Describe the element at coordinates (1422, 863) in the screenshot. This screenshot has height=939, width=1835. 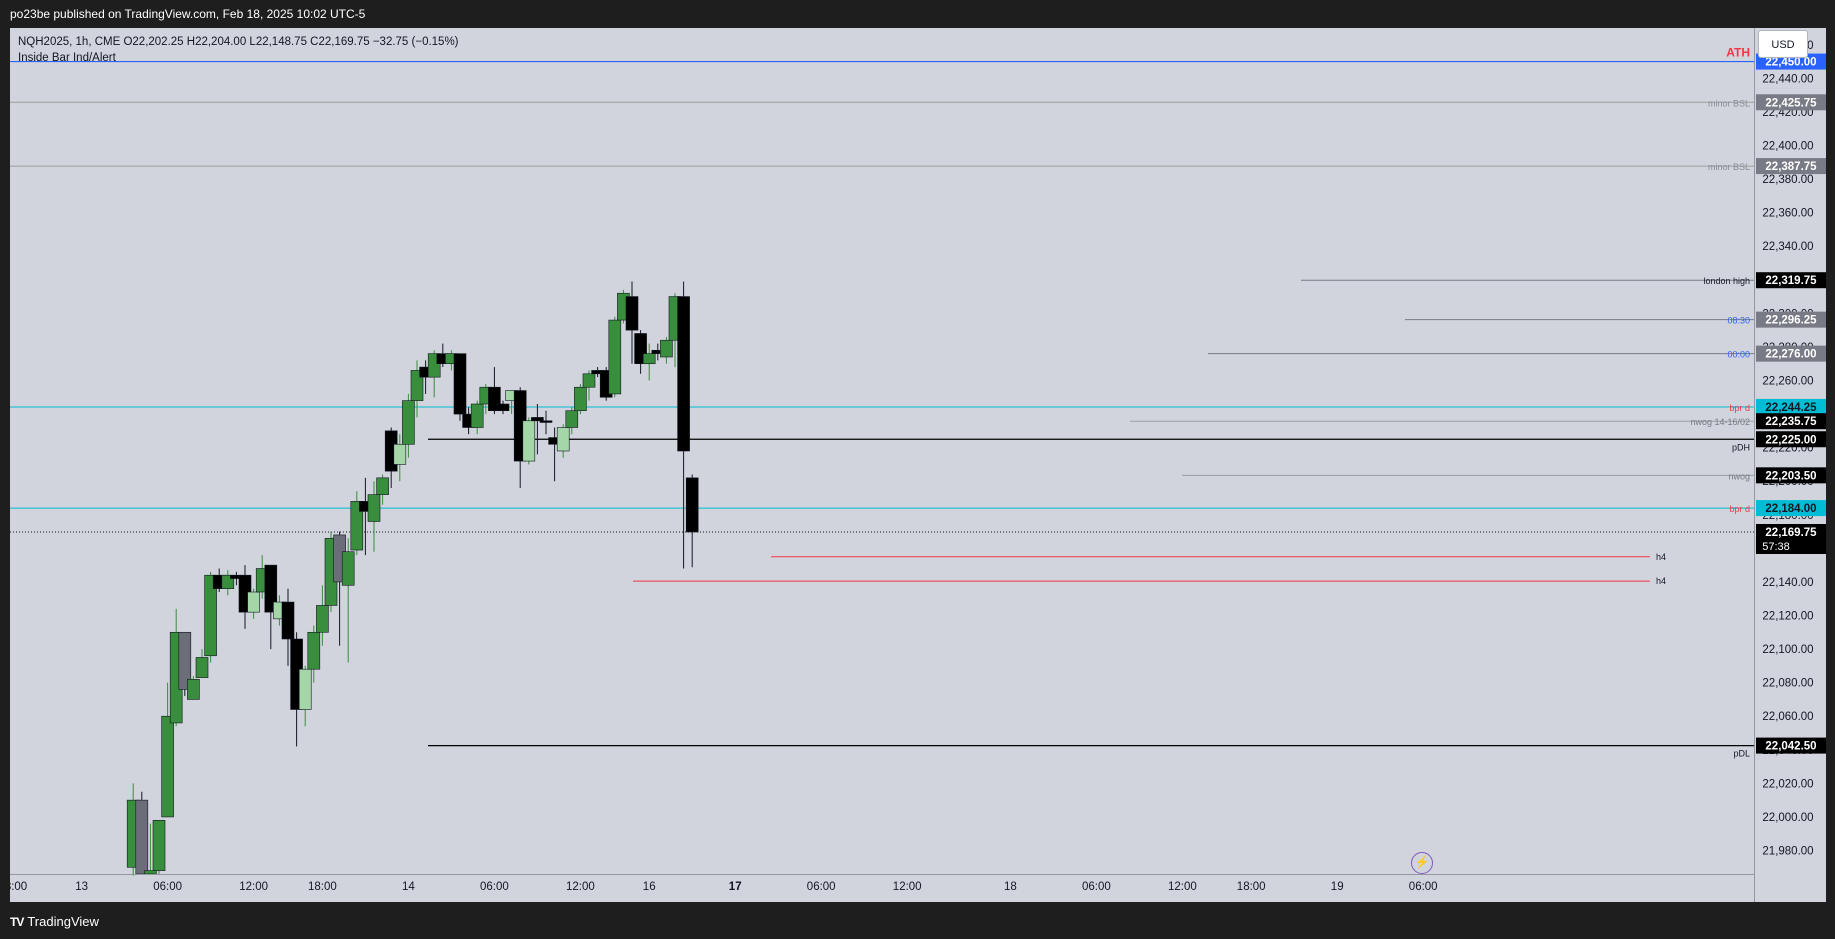
I see `lightning-icon: ⚡` at that location.